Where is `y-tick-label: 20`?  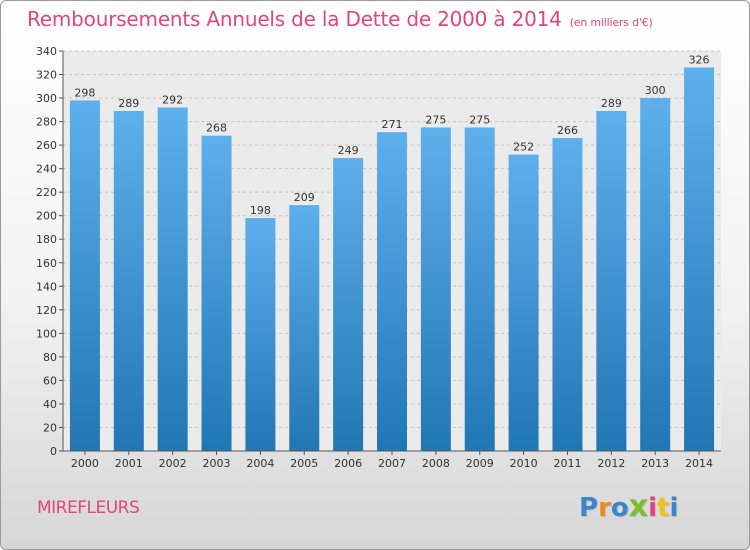
y-tick-label: 20 is located at coordinates (50, 427).